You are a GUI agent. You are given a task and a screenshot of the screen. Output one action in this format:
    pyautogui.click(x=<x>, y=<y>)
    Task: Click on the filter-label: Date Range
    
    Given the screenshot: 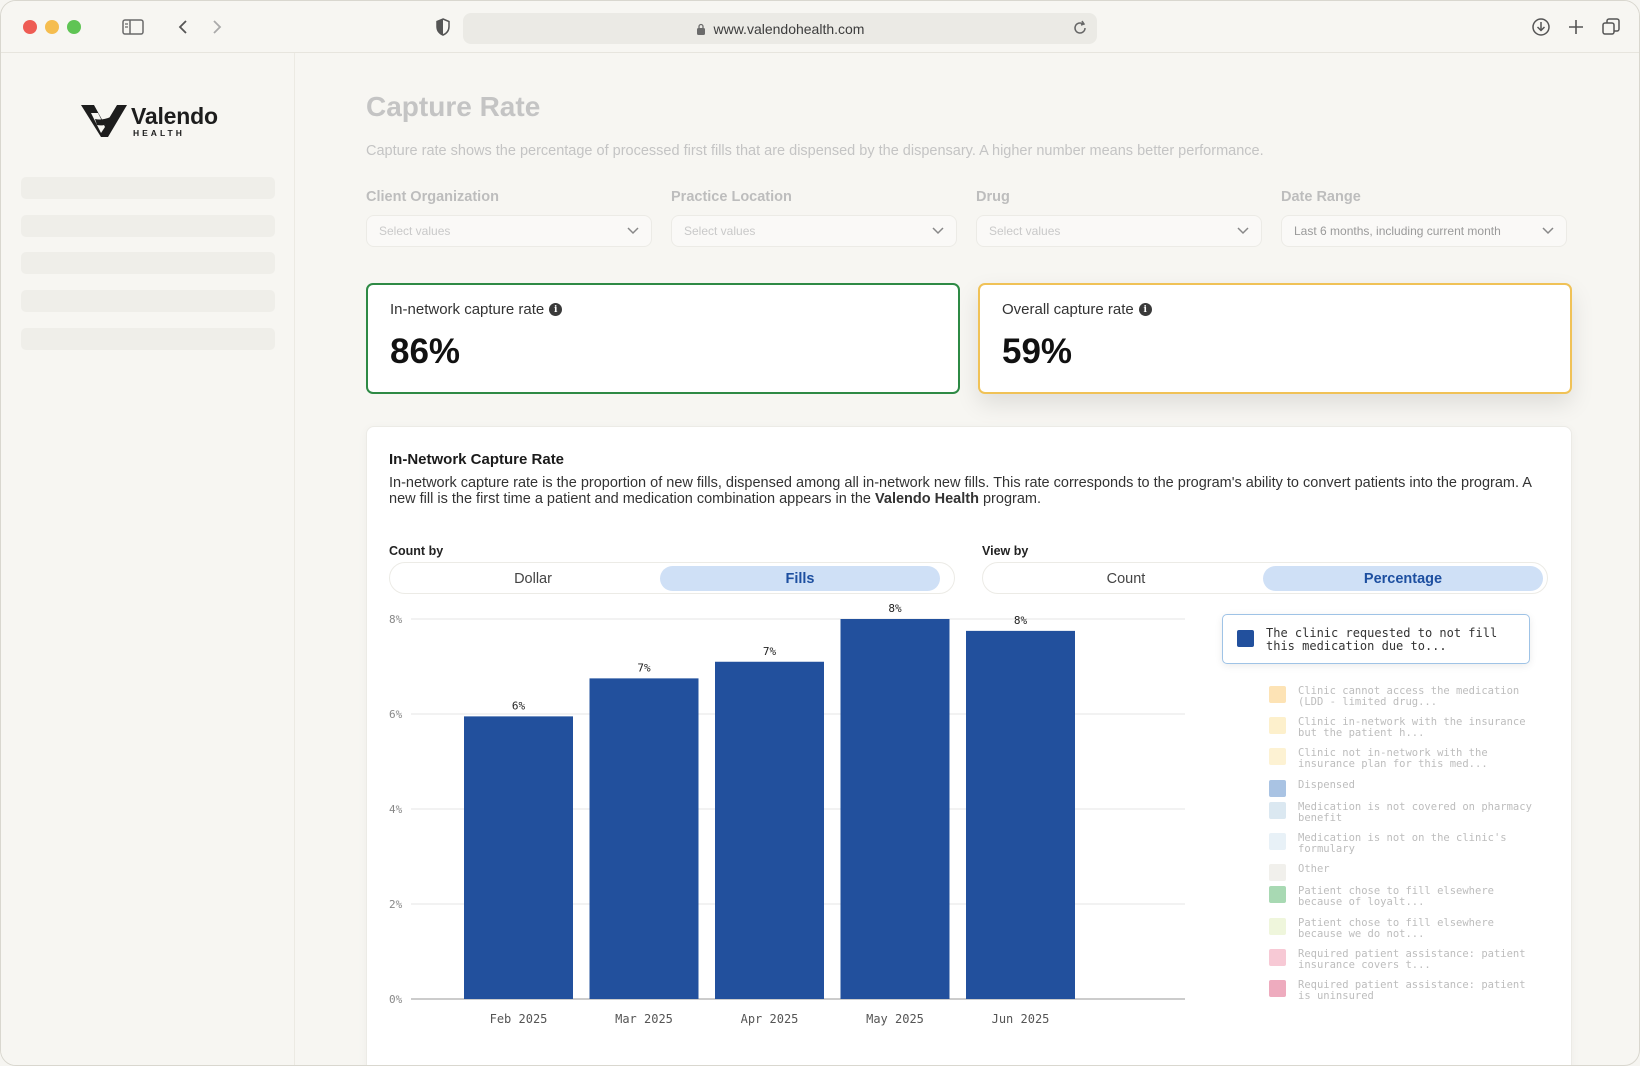 What is the action you would take?
    pyautogui.click(x=1321, y=197)
    